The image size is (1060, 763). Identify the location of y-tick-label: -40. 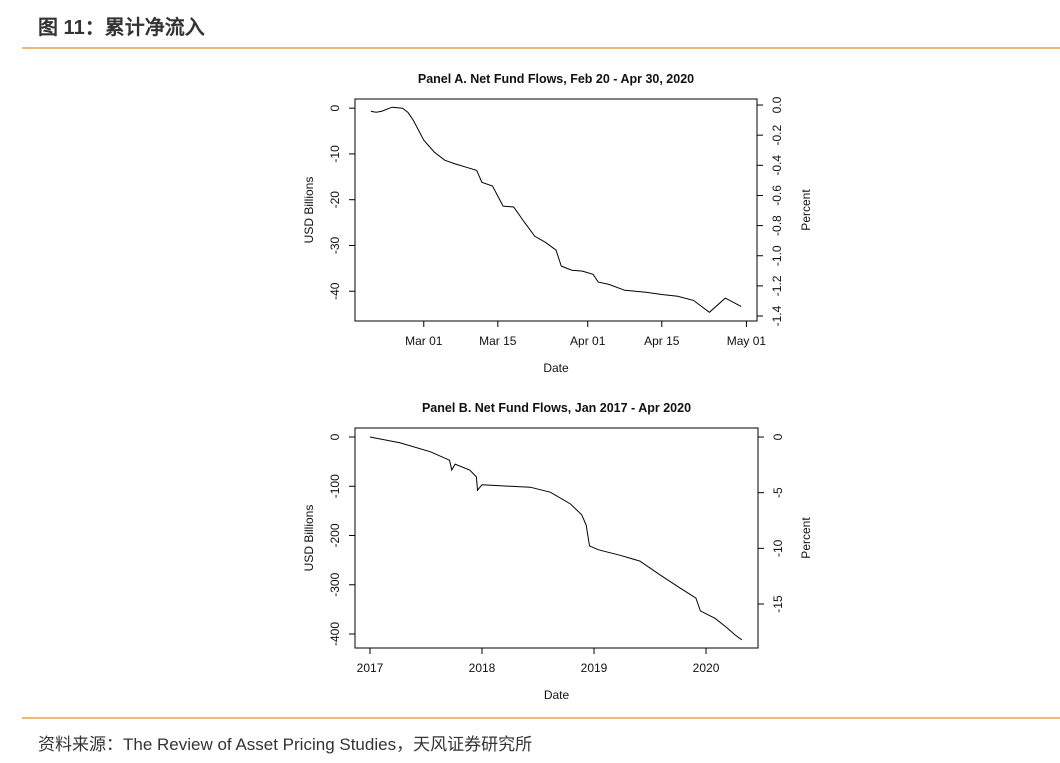
(335, 291).